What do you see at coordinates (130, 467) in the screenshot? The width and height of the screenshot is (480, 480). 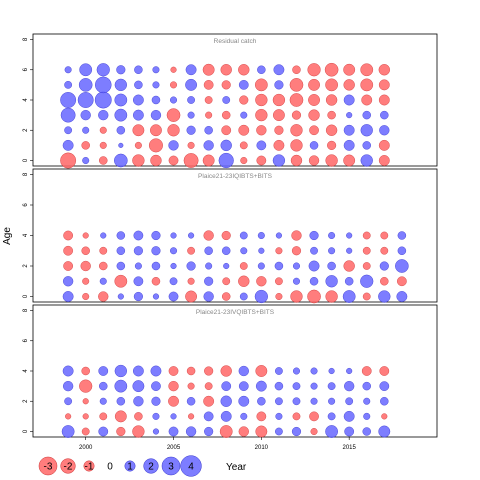 I see `legend-label: 1` at bounding box center [130, 467].